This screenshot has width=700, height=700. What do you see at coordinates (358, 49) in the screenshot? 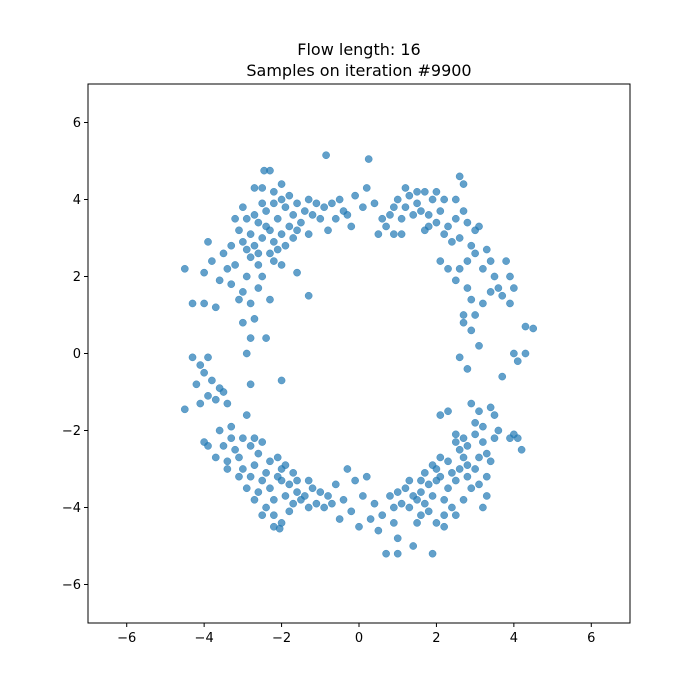
I see `chart-title: Flow length: 16` at bounding box center [358, 49].